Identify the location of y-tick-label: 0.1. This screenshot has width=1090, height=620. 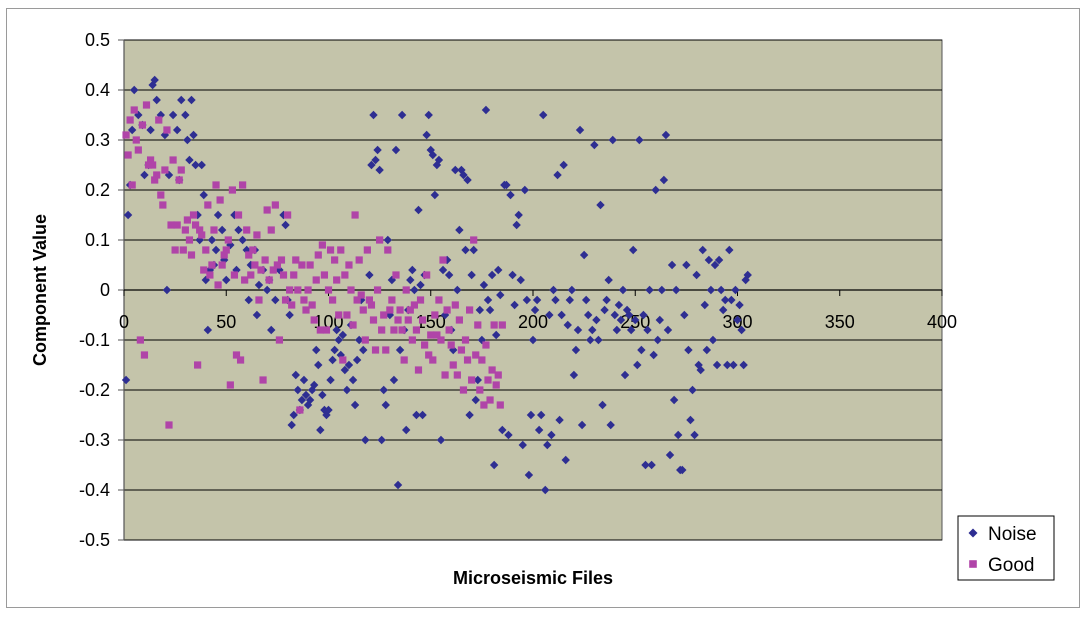
(97, 240).